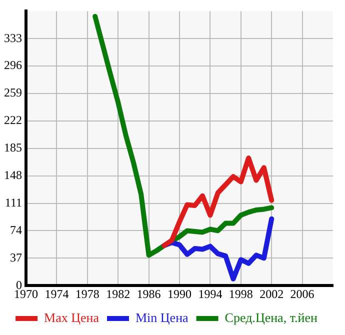 The image size is (345, 335). What do you see at coordinates (13, 120) in the screenshot?
I see `y-tick-label: 222` at bounding box center [13, 120].